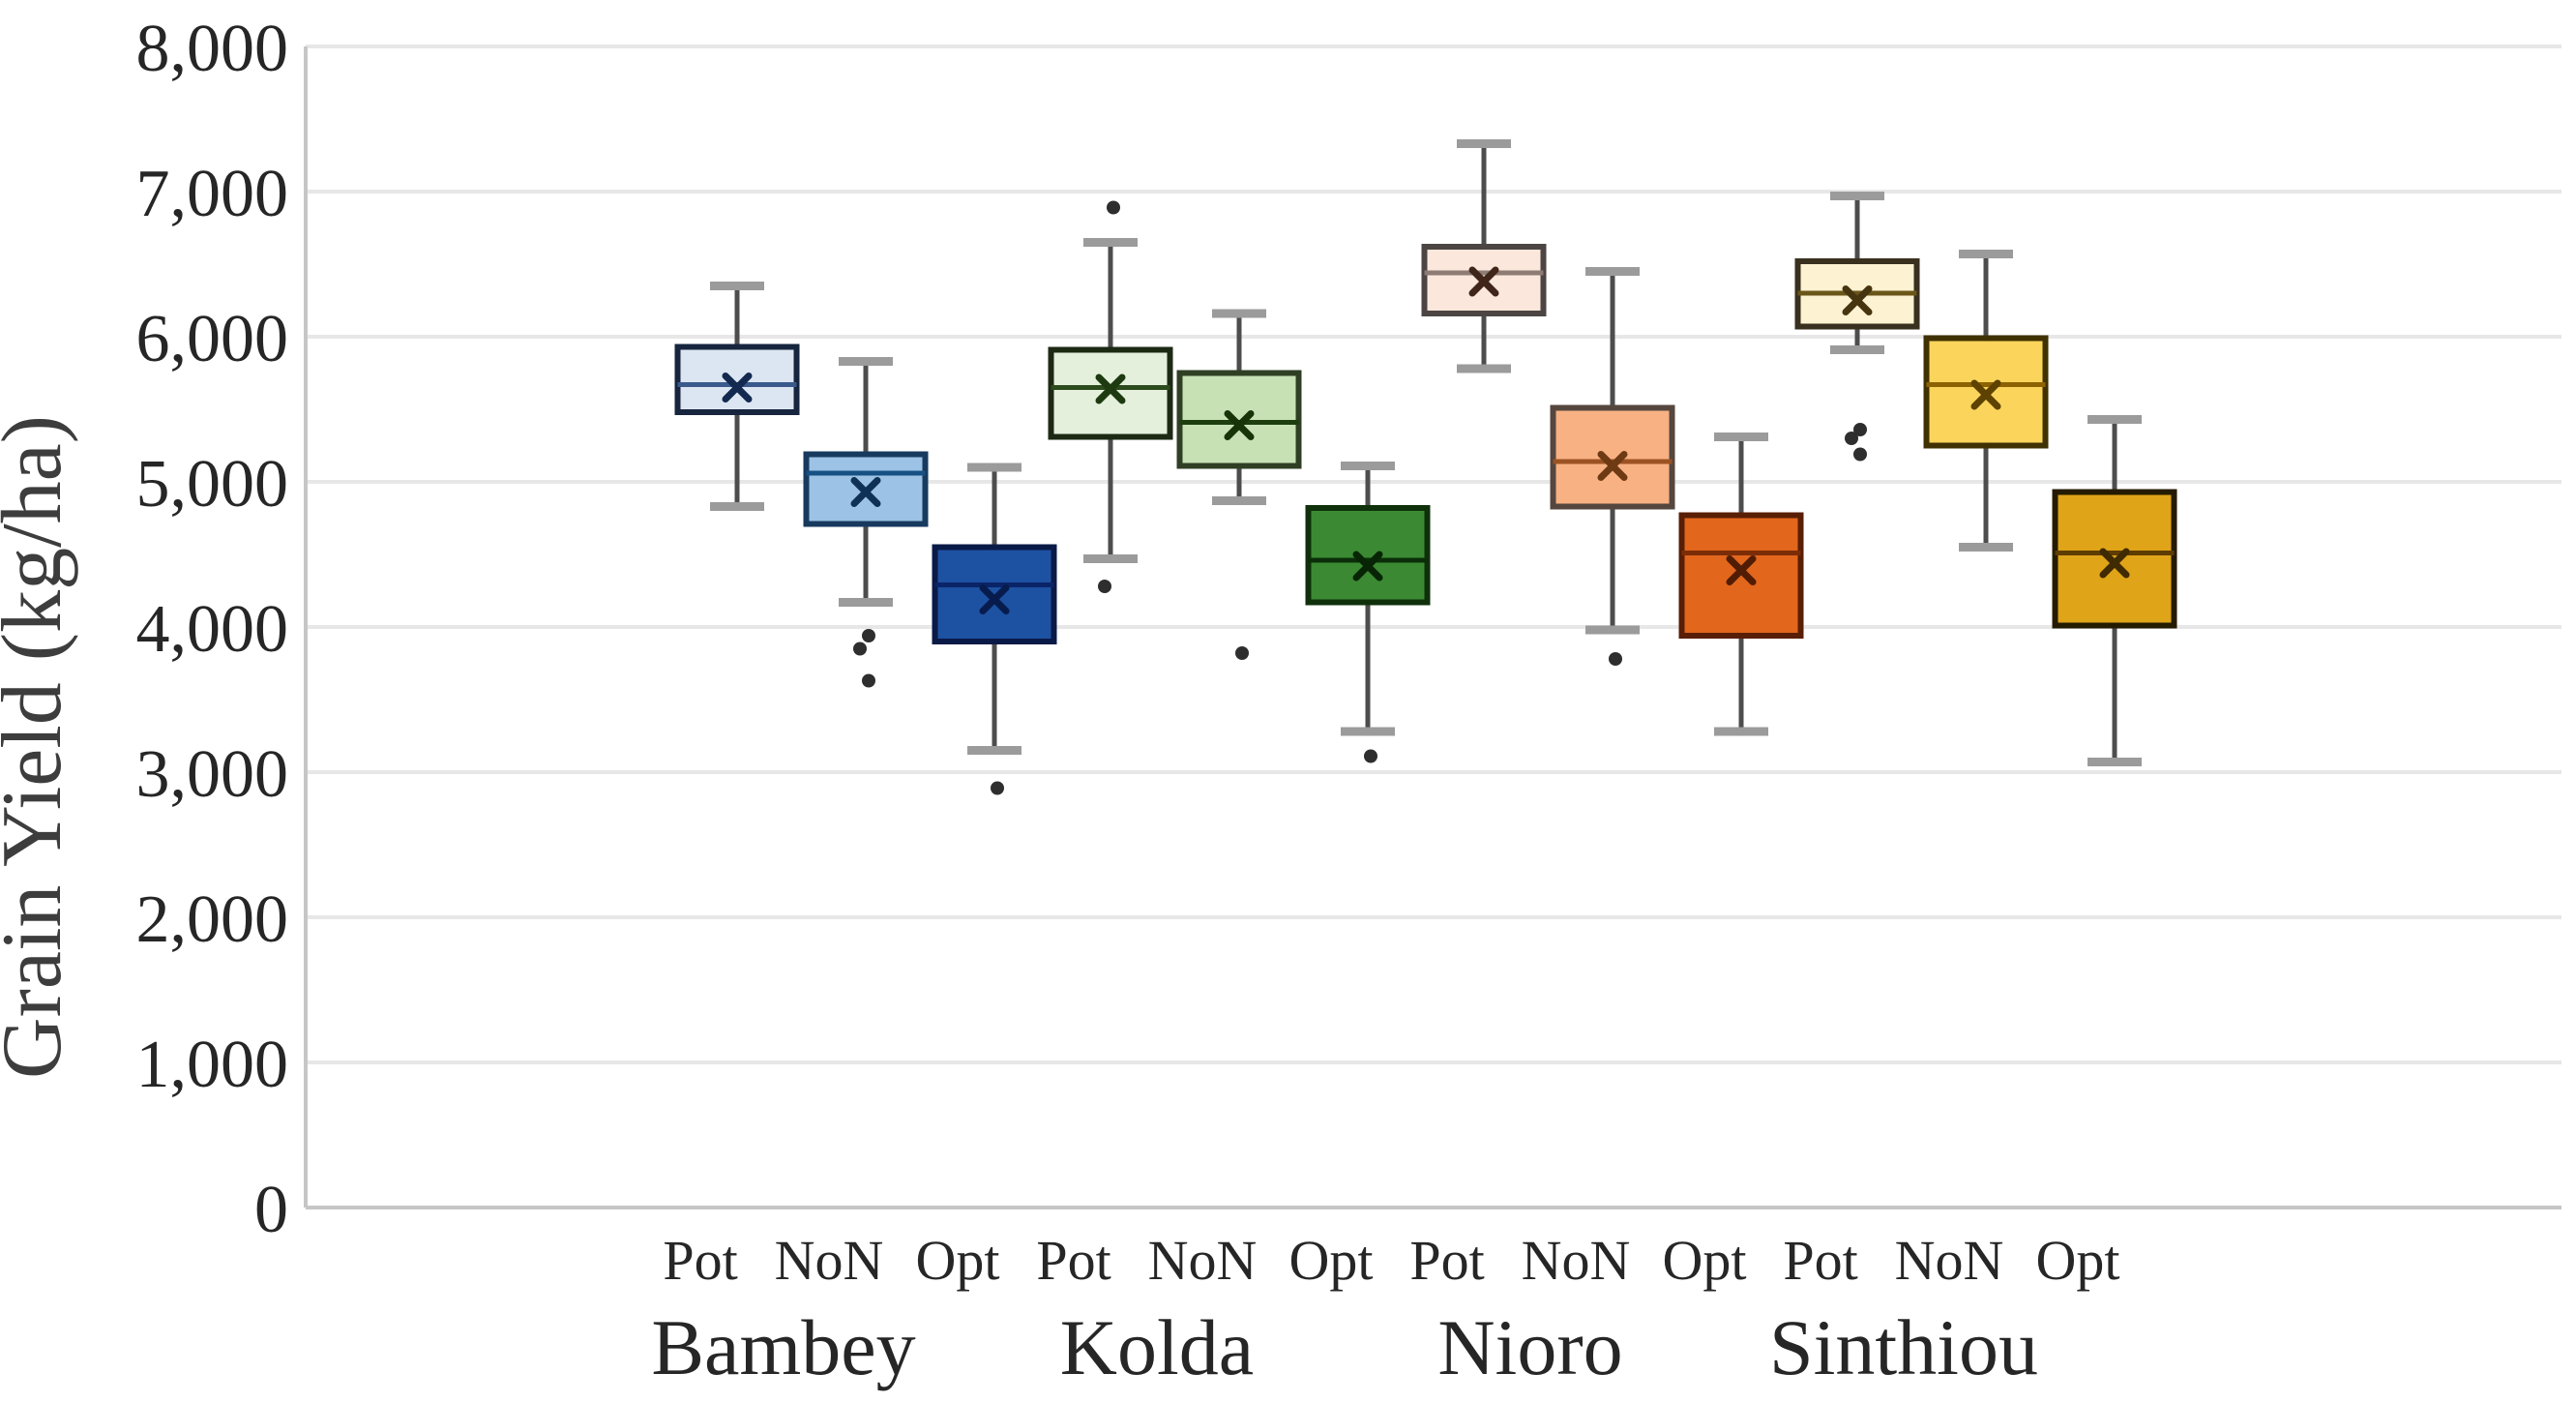 The image size is (2576, 1403). What do you see at coordinates (1857, 300) in the screenshot?
I see `mean-marker-sinthiou-pot` at bounding box center [1857, 300].